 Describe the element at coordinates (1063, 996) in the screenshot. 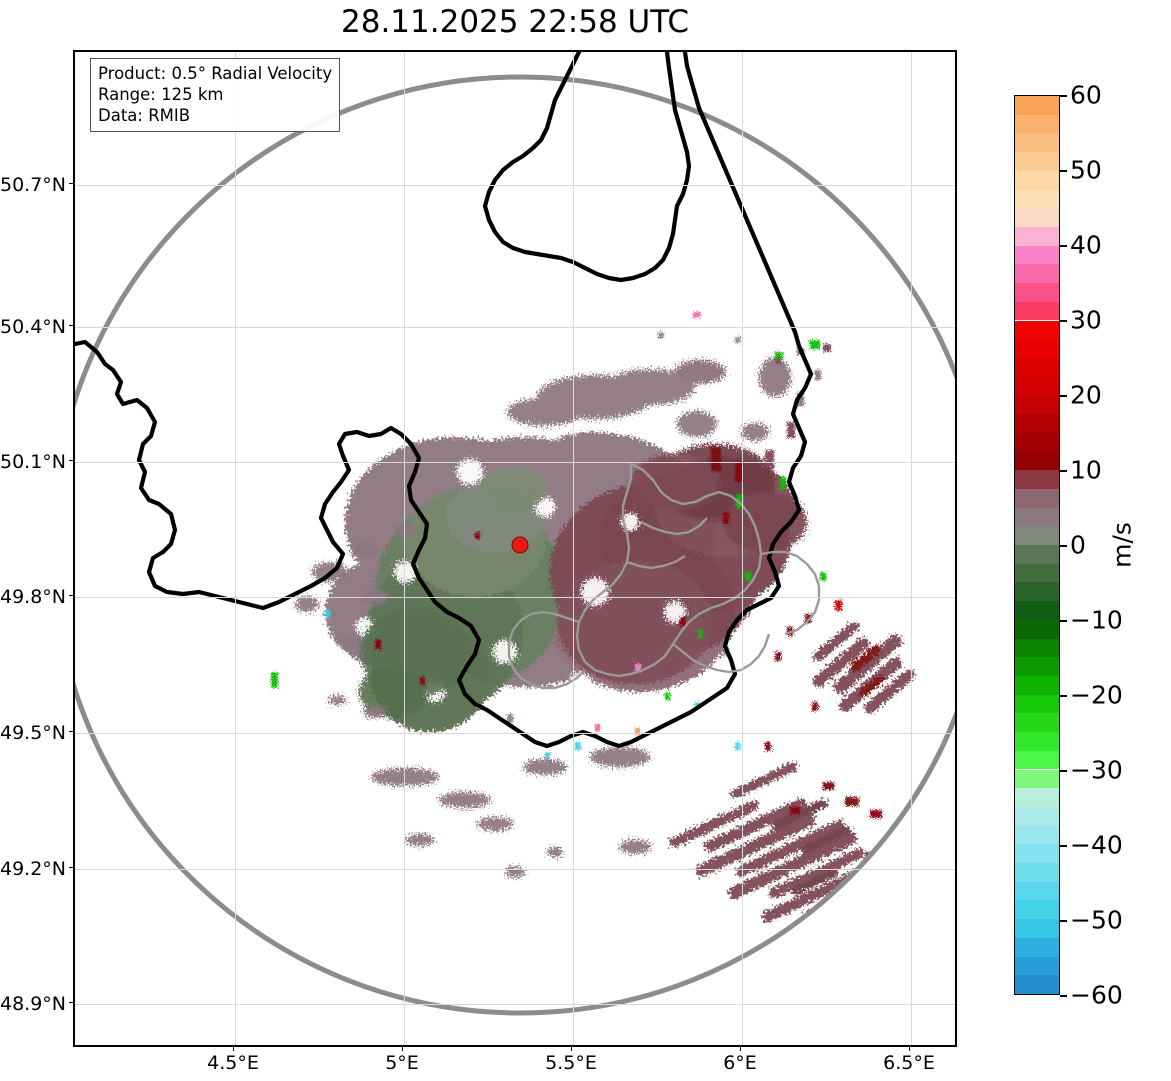

I see `colorbar-tick--60` at that location.